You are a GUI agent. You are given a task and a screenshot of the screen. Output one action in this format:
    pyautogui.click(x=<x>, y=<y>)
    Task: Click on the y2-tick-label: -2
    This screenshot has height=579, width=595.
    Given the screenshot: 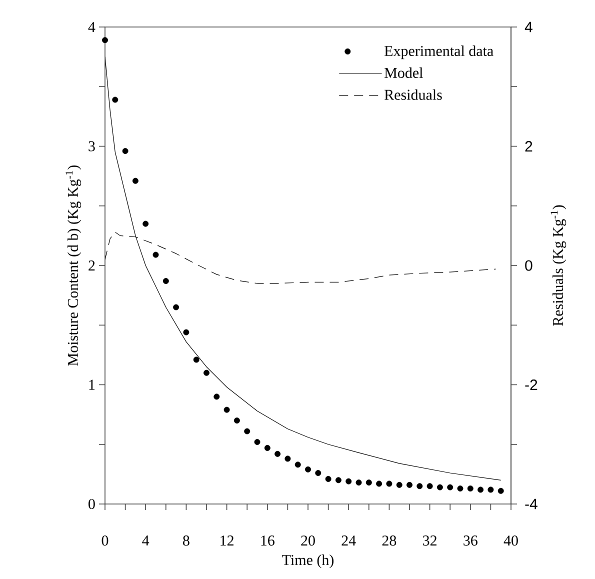 What is the action you would take?
    pyautogui.click(x=531, y=385)
    